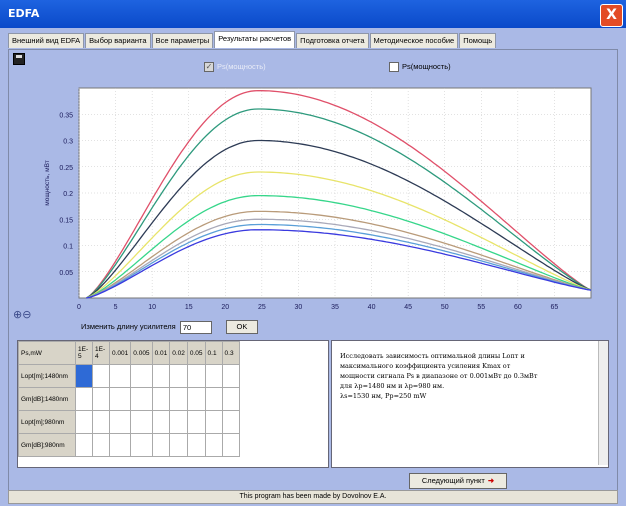 The image size is (626, 506). What do you see at coordinates (383, 396) in the screenshot?
I see `task-line: λs=1530 нм, Pp=250 mW` at bounding box center [383, 396].